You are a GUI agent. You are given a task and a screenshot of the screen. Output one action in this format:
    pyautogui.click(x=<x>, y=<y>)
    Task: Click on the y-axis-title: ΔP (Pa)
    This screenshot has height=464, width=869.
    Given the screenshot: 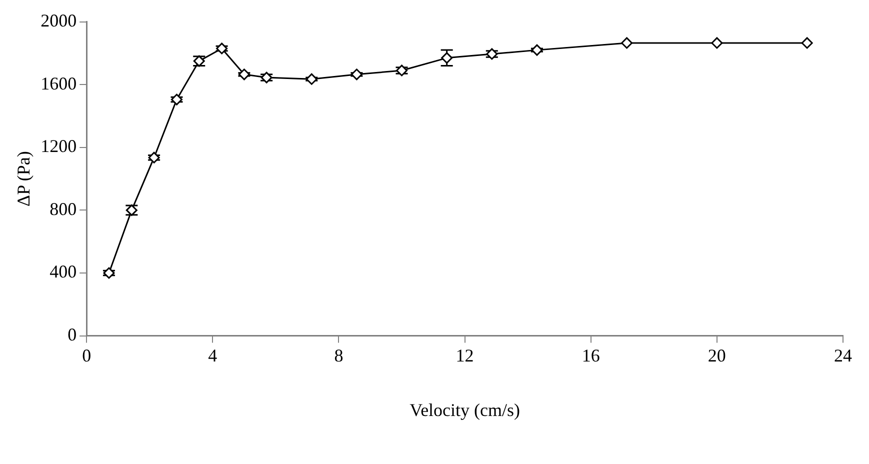 What is the action you would take?
    pyautogui.click(x=24, y=179)
    